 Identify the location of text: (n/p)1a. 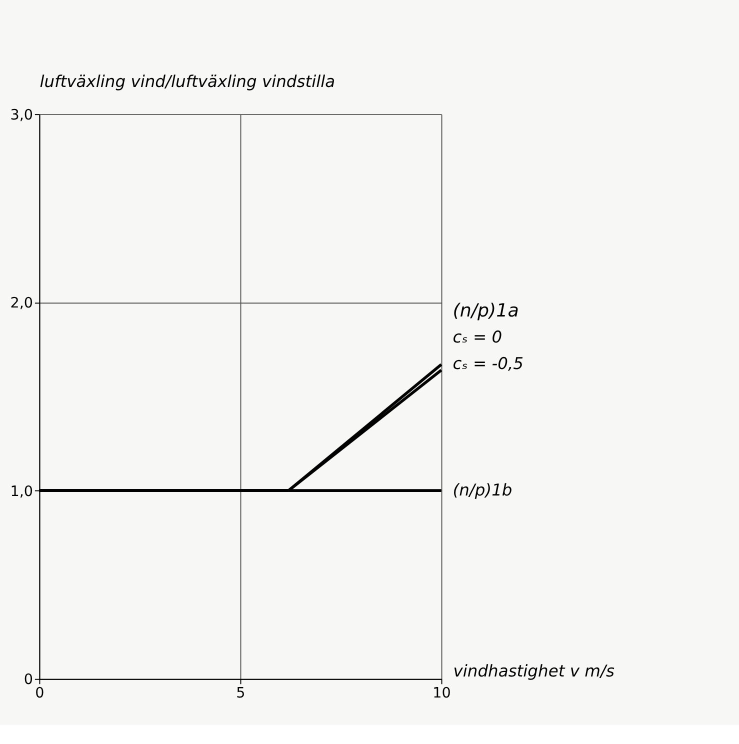
(485, 311).